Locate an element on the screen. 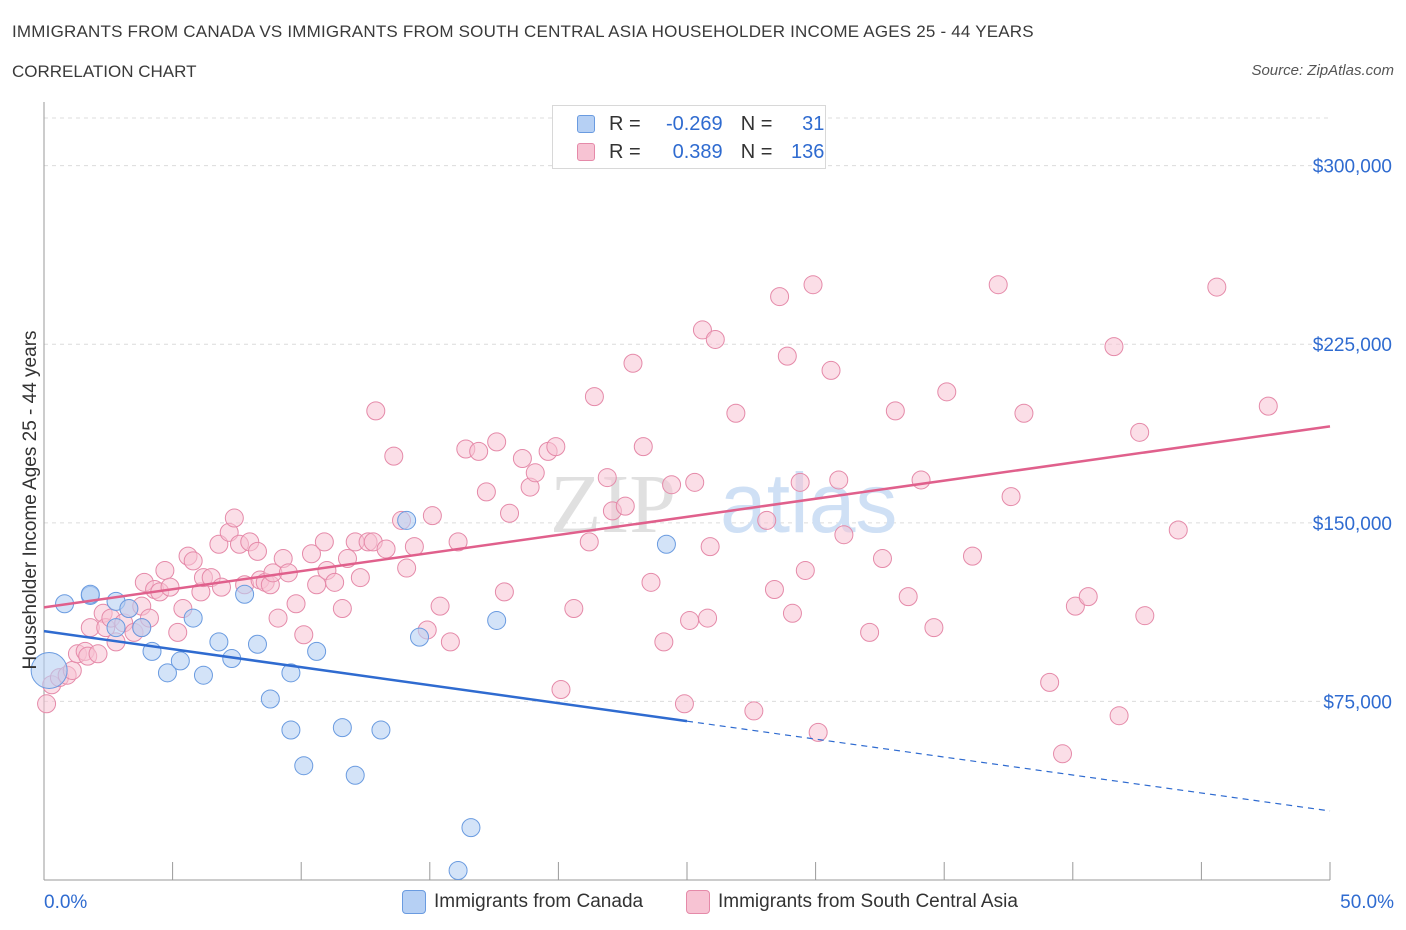 The height and width of the screenshot is (930, 1406). legend-swatch-canada is located at coordinates (586, 124).